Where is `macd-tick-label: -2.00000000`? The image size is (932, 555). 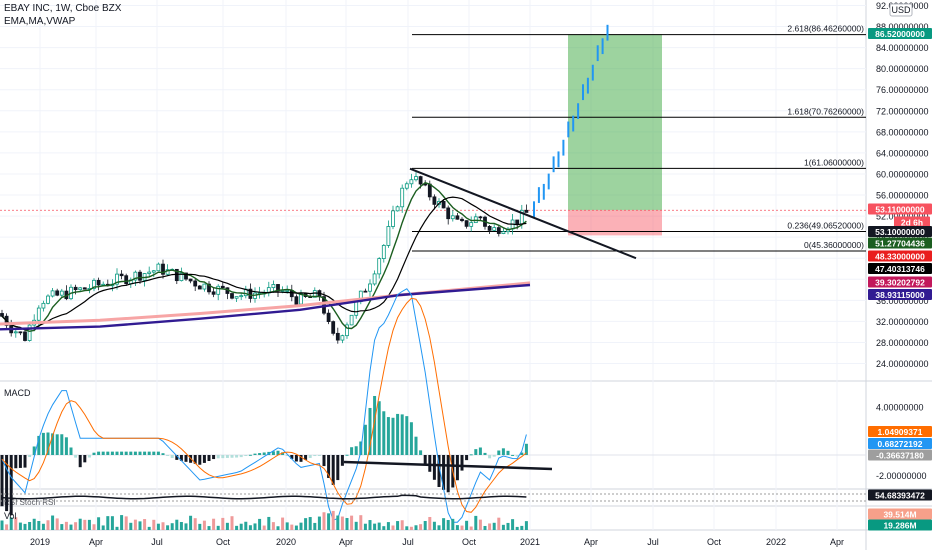 macd-tick-label: -2.00000000 is located at coordinates (901, 476).